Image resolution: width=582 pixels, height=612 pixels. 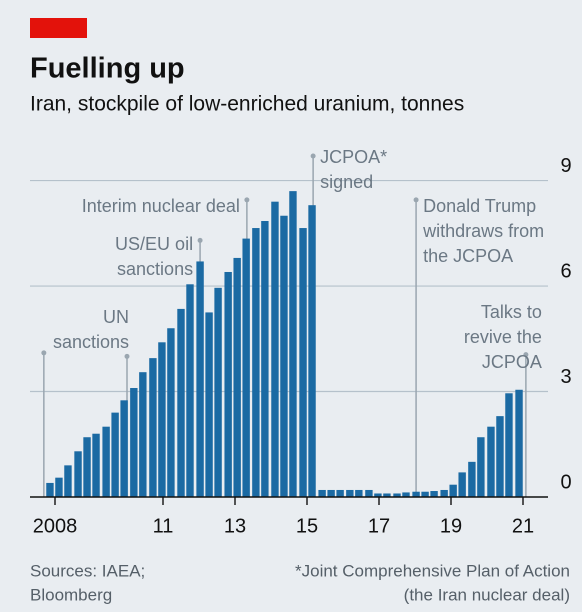 What do you see at coordinates (87, 570) in the screenshot?
I see `source: Sources: IAEA;` at bounding box center [87, 570].